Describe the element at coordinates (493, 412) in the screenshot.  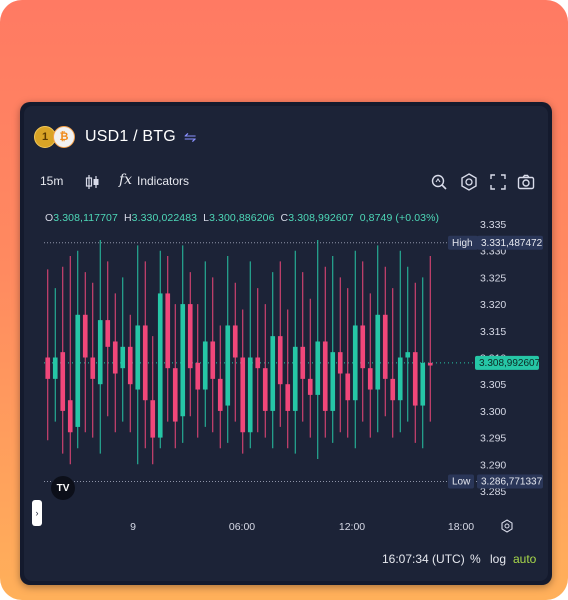
I see `price-tick-label: 3.300` at that location.